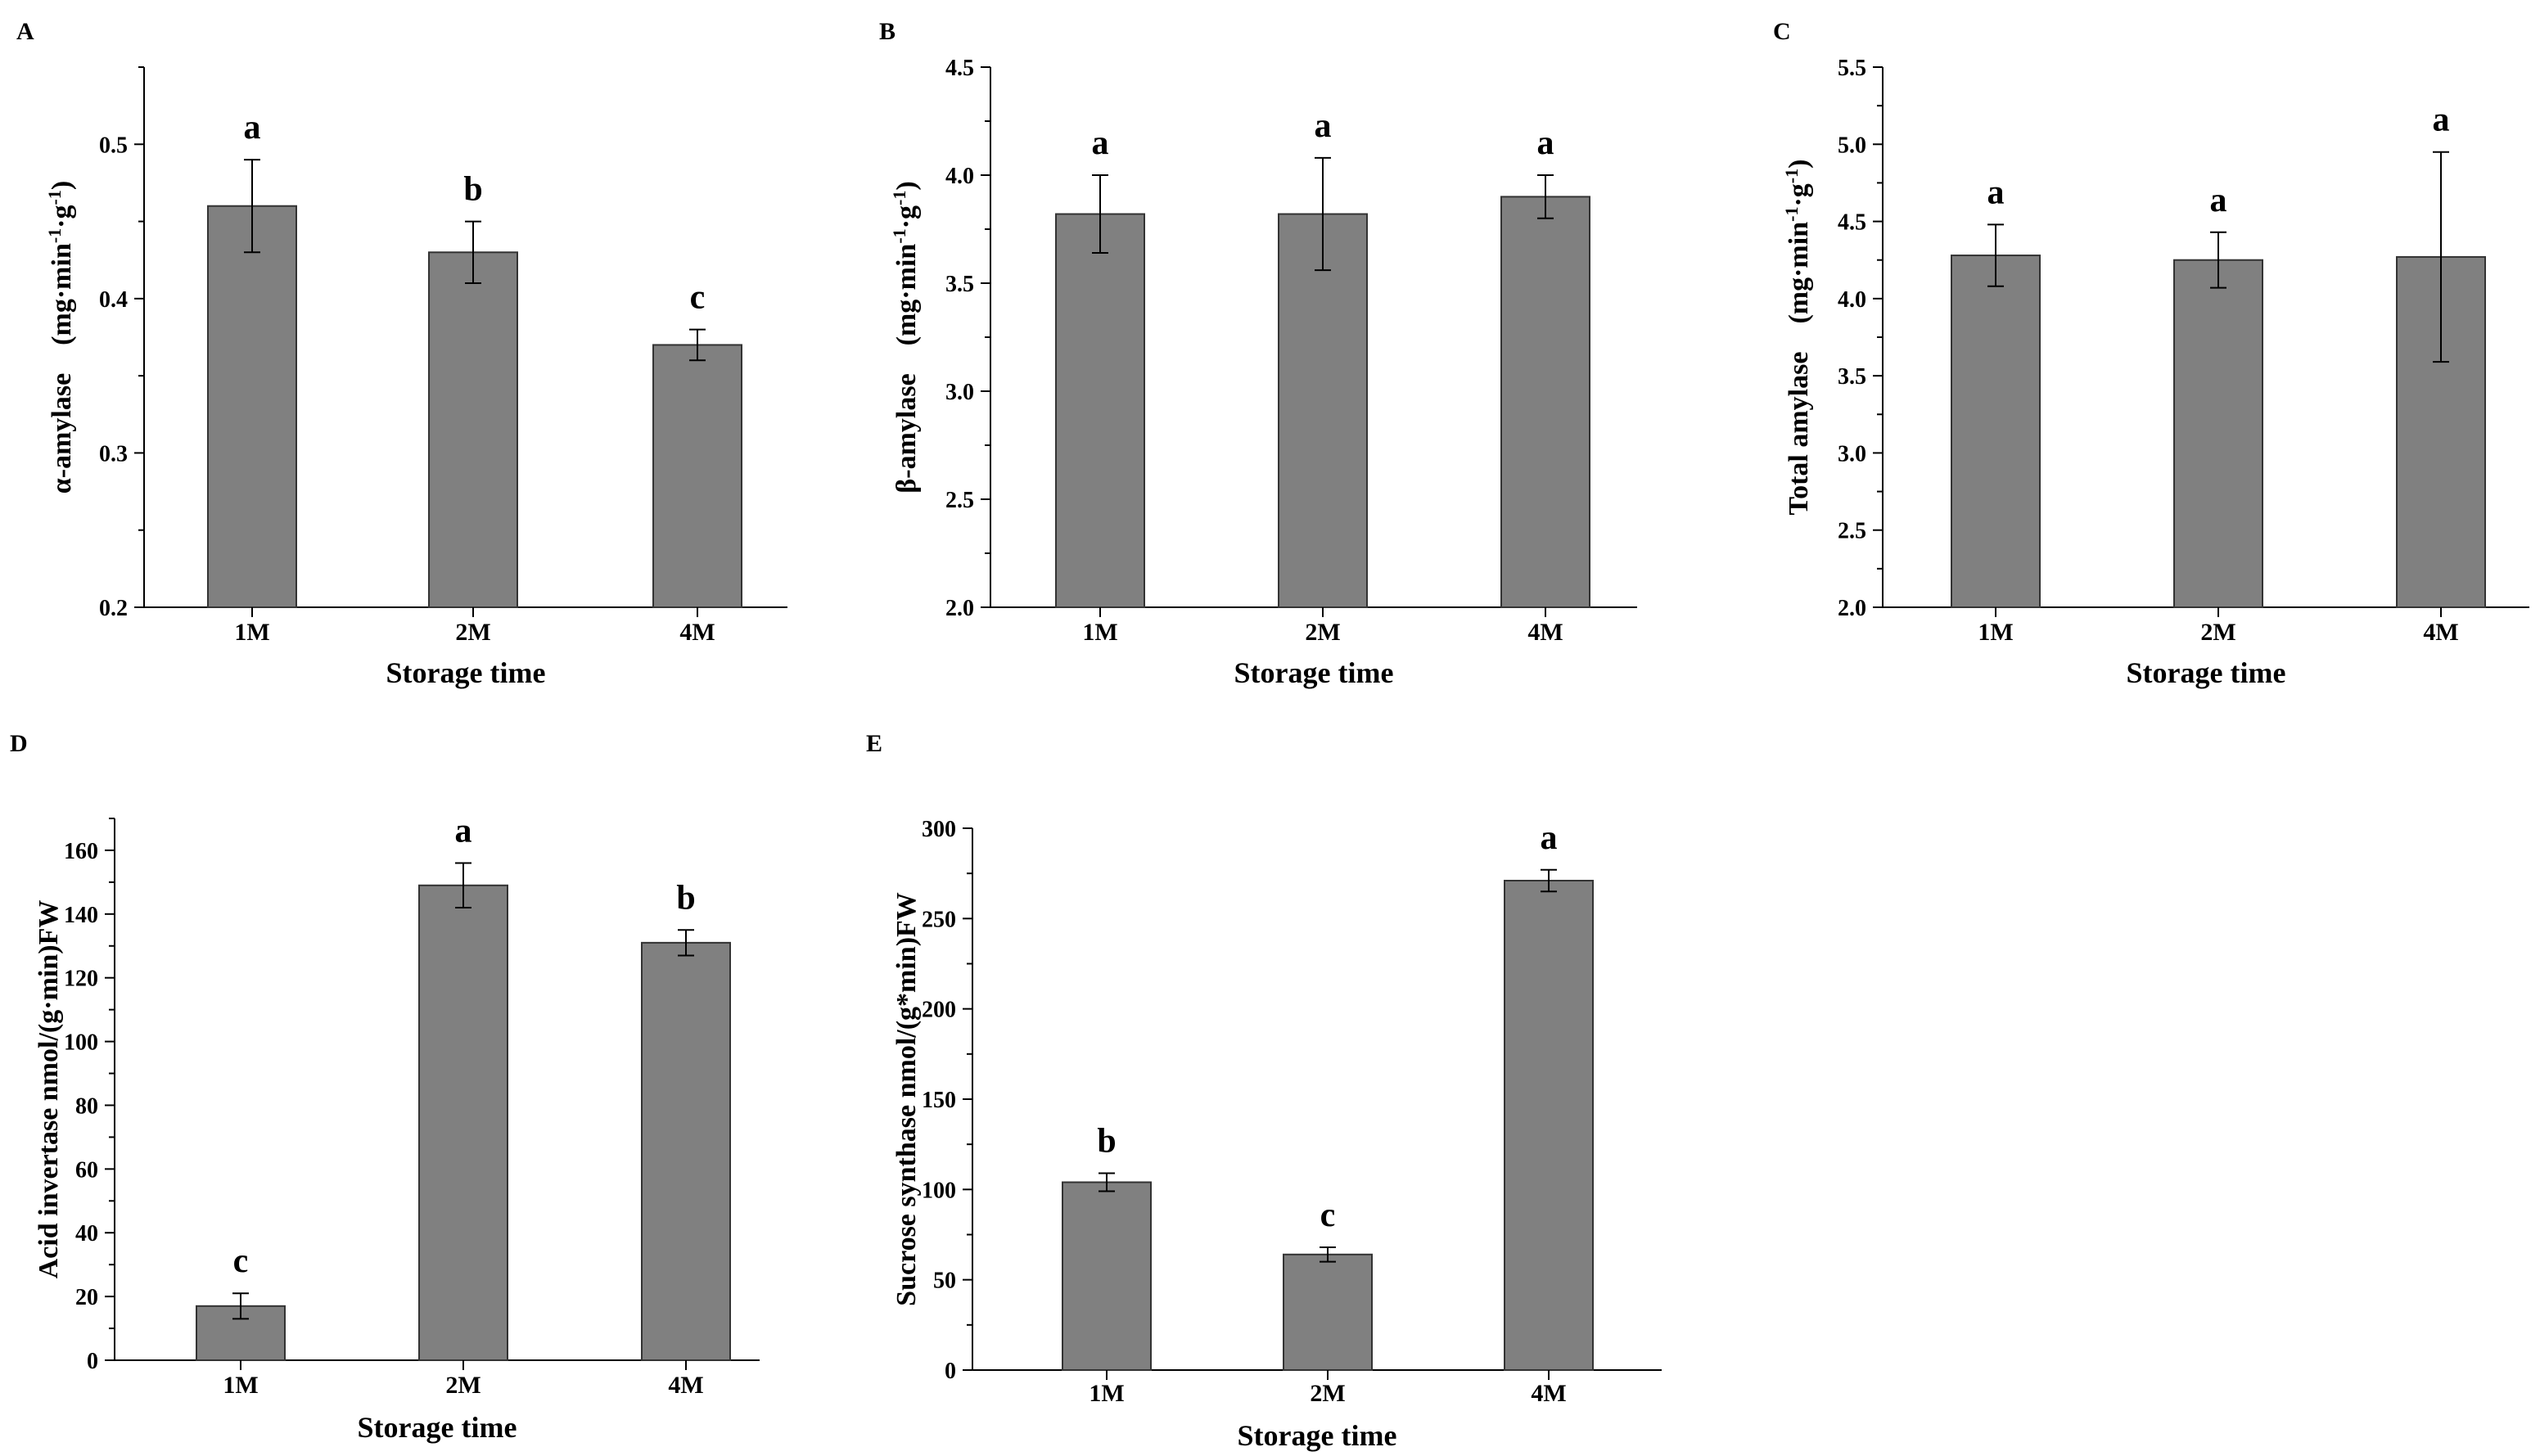 Image resolution: width=2540 pixels, height=1456 pixels. What do you see at coordinates (906, 419) in the screenshot?
I see `y-axis-label-main: β-amylase` at bounding box center [906, 419].